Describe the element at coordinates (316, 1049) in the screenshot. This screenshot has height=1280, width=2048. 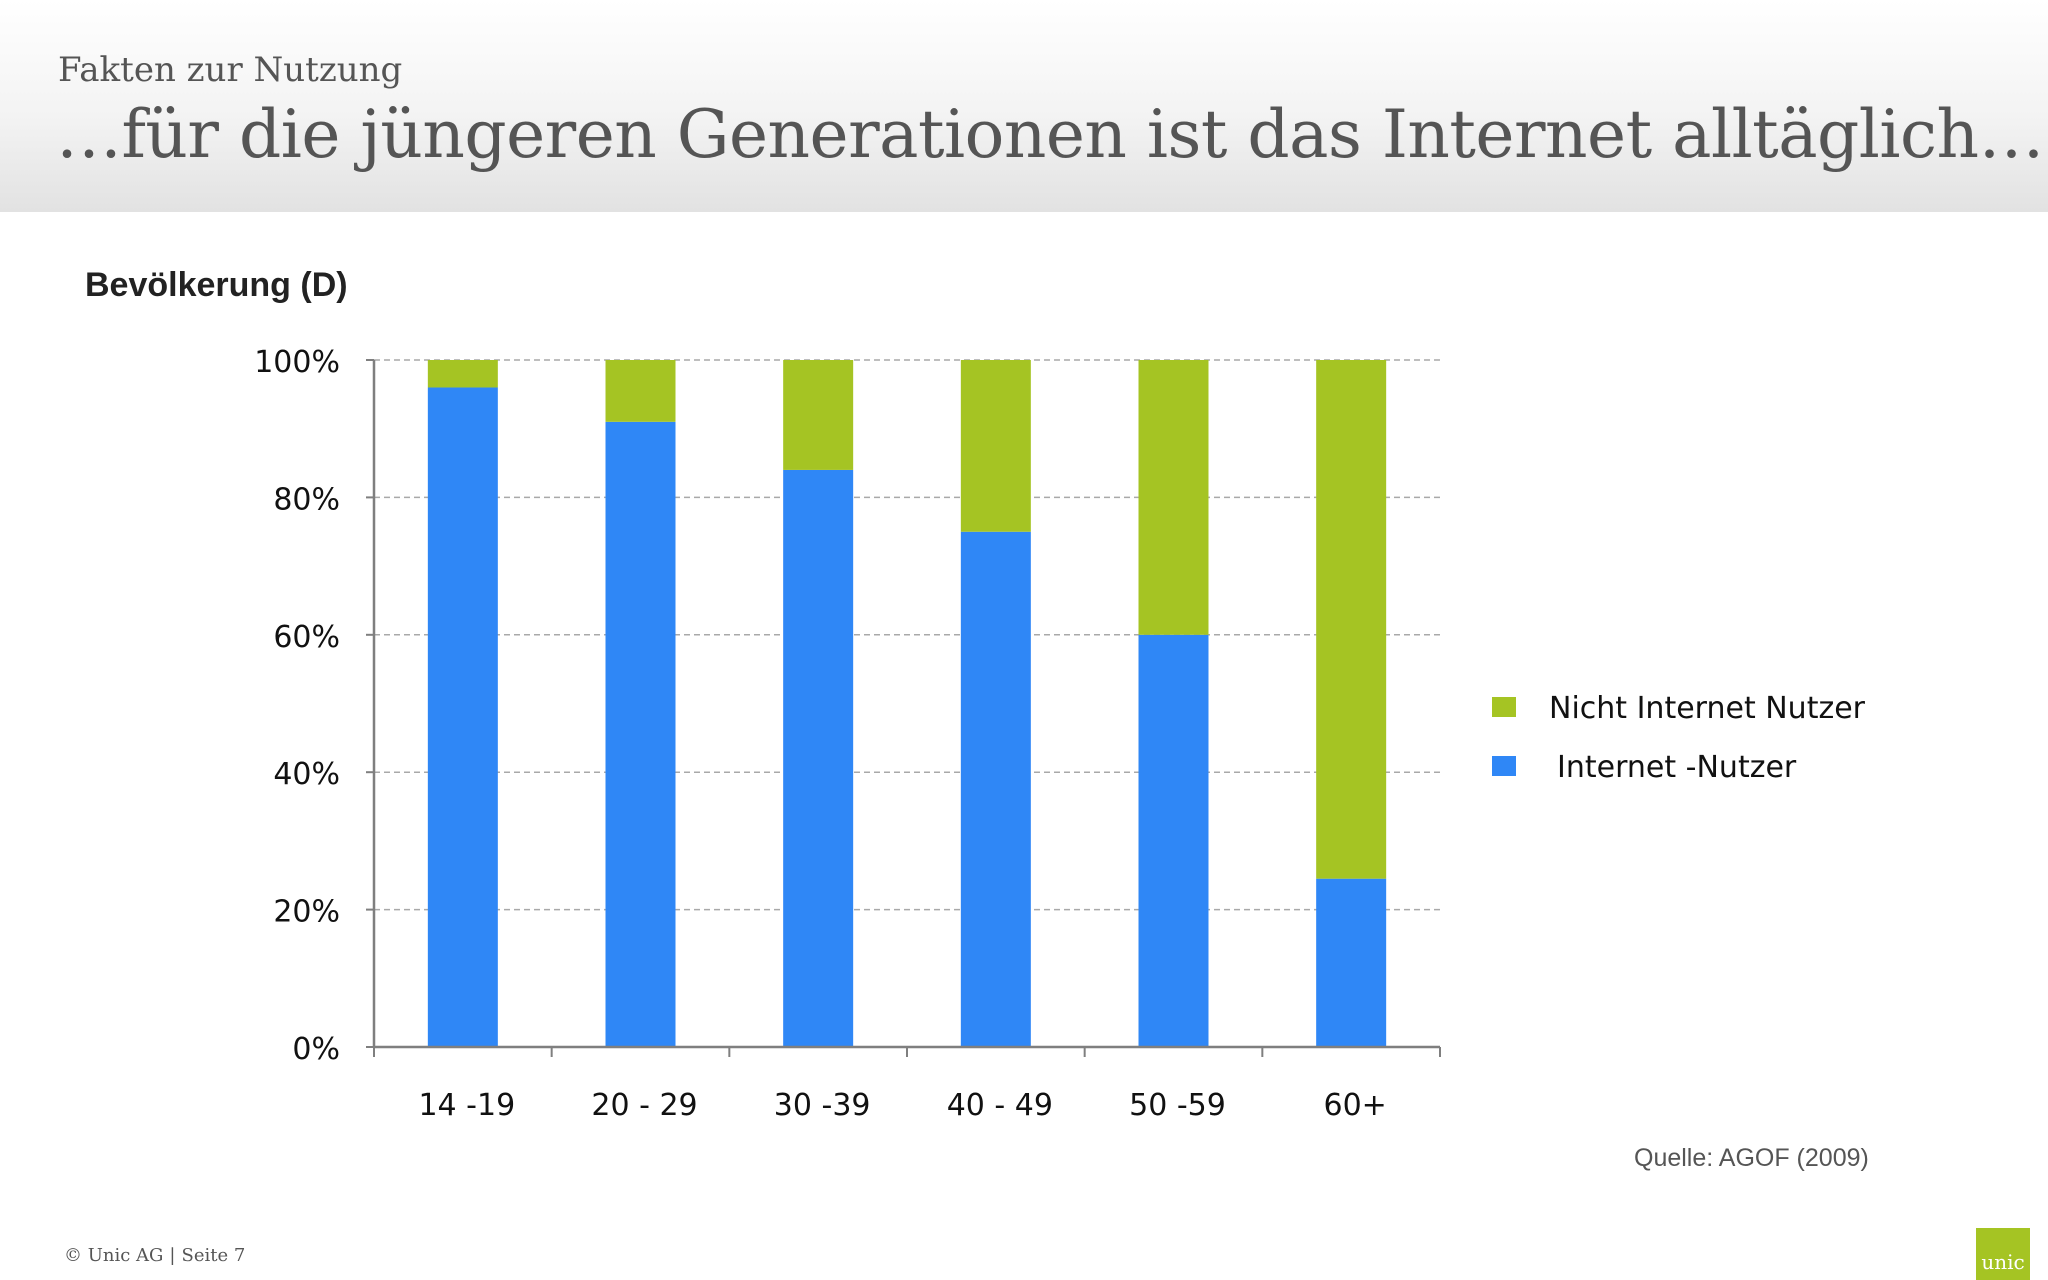
I see `y-tick-label: 0%` at that location.